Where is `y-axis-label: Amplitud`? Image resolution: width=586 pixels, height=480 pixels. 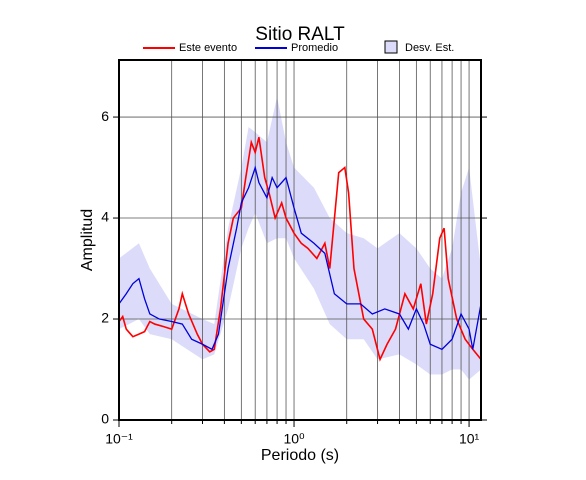 y-axis-label: Amplitud is located at coordinates (87, 240).